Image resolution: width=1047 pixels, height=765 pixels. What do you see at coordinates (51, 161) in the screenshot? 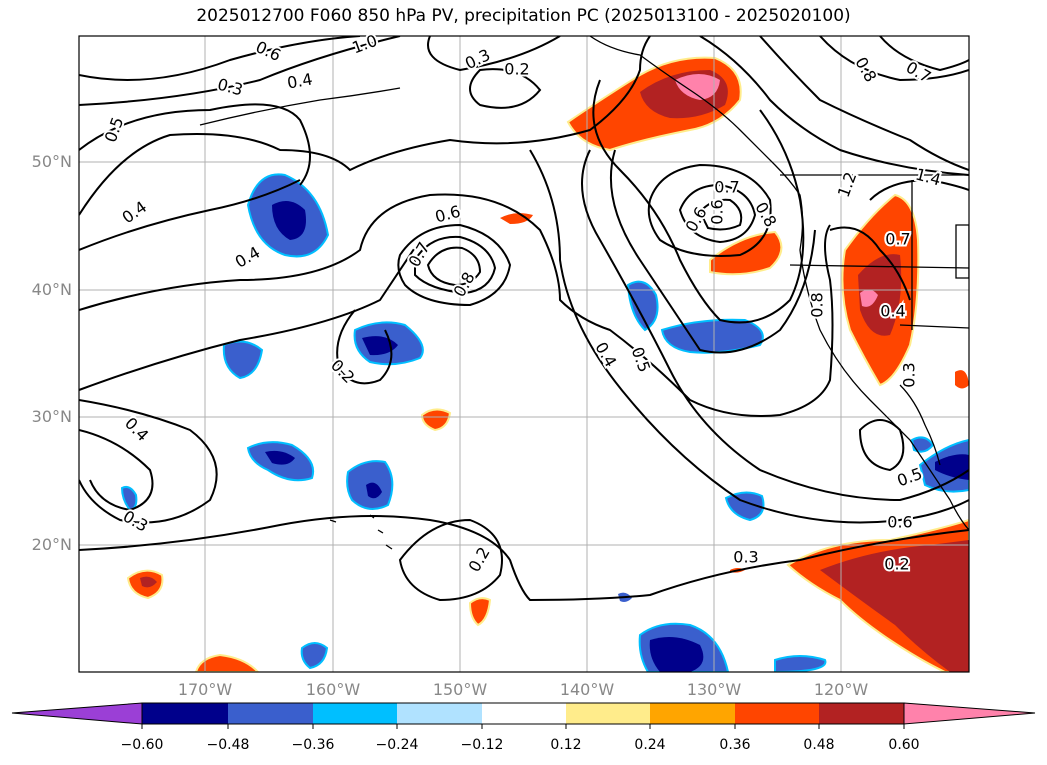
I see `lat-label-50n: 50°N` at bounding box center [51, 161].